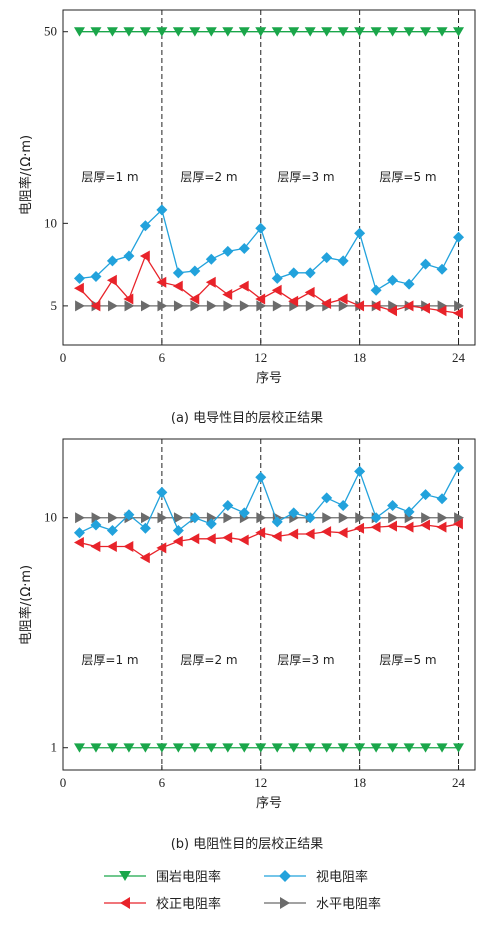 This screenshot has width=494, height=926. Describe the element at coordinates (269, 803) in the screenshot. I see `x-axis-label-b: 序号` at that location.